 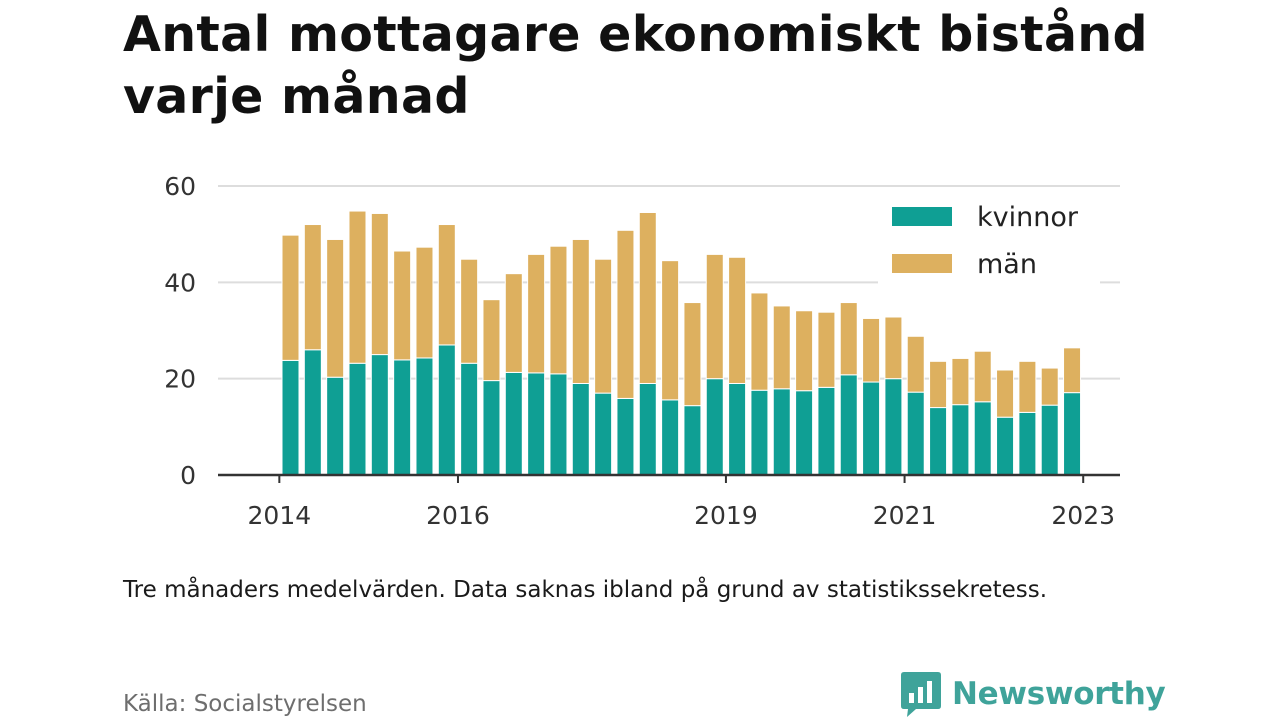 I want to click on brand-logo: Newsworthy, so click(x=1033, y=694).